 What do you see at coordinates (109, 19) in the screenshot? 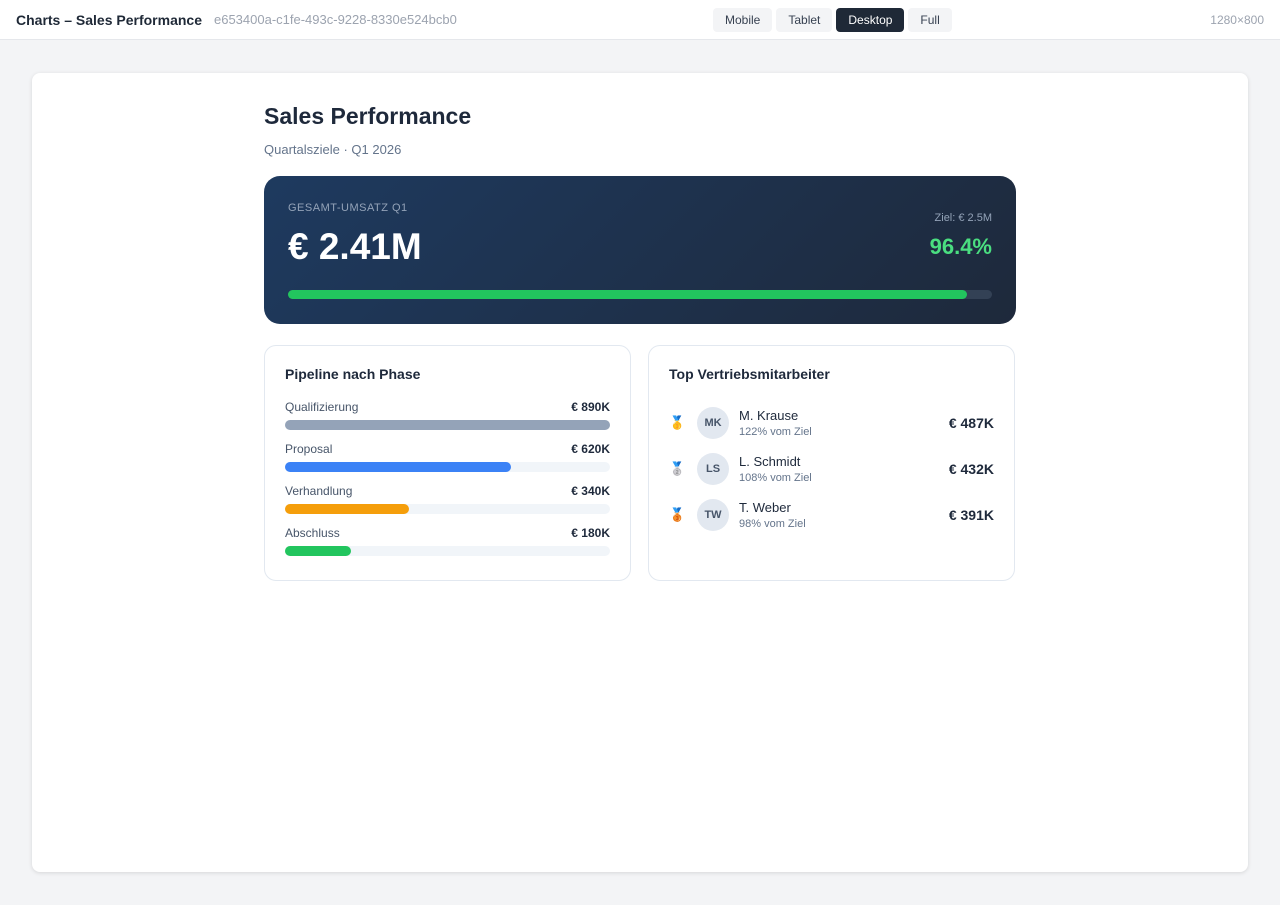
I see `app-title: Charts – Sales Performance` at bounding box center [109, 19].